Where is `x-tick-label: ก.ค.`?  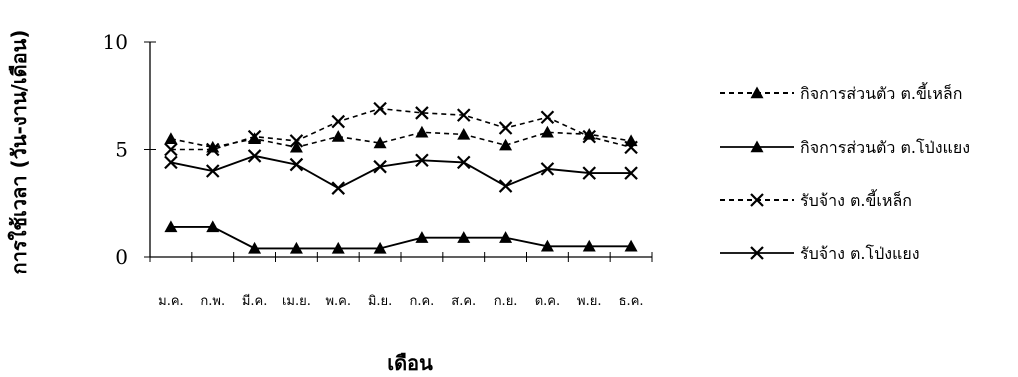
x-tick-label: ก.ค. is located at coordinates (421, 301).